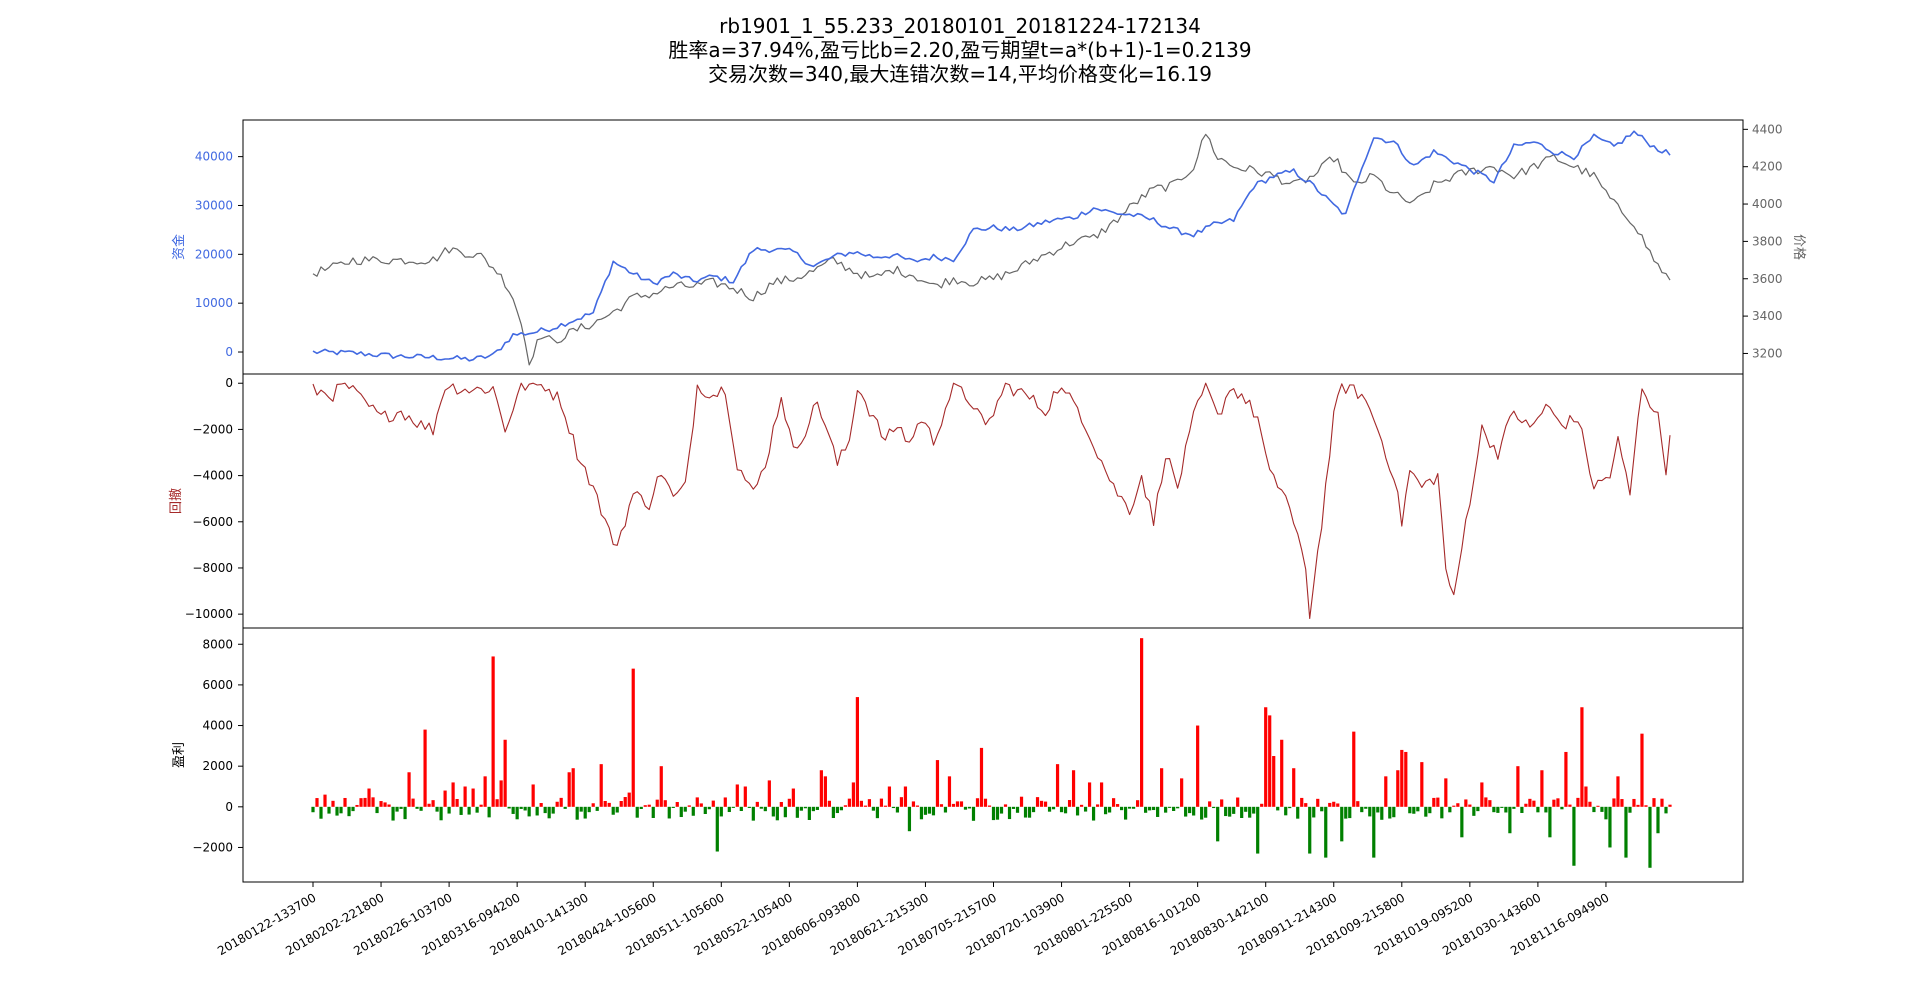 The height and width of the screenshot is (984, 1920). What do you see at coordinates (179, 755) in the screenshot?
I see `profit-axis-title: 盈利` at bounding box center [179, 755].